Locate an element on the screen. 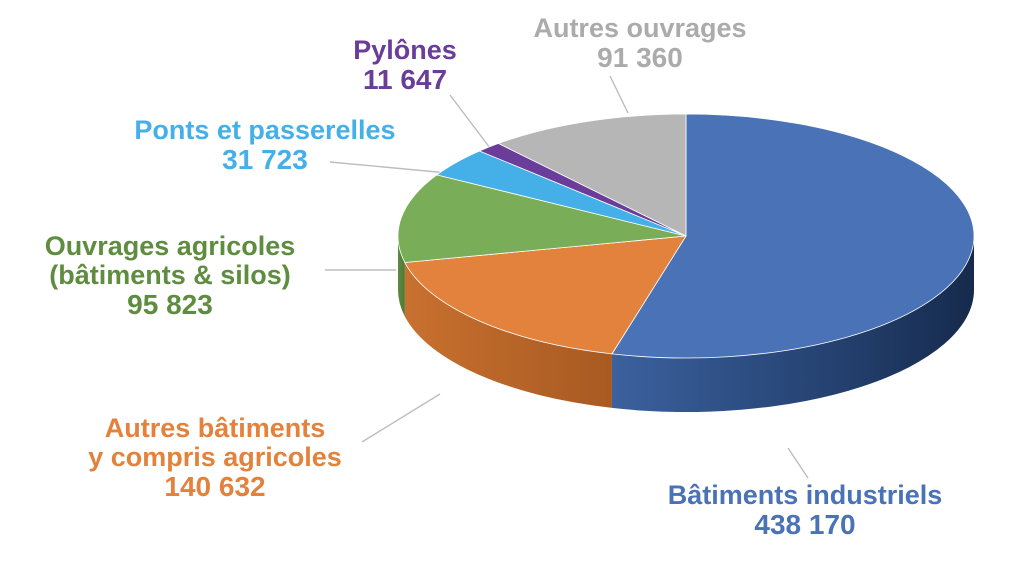 The width and height of the screenshot is (1010, 567). slice-value: 91 360 is located at coordinates (640, 58).